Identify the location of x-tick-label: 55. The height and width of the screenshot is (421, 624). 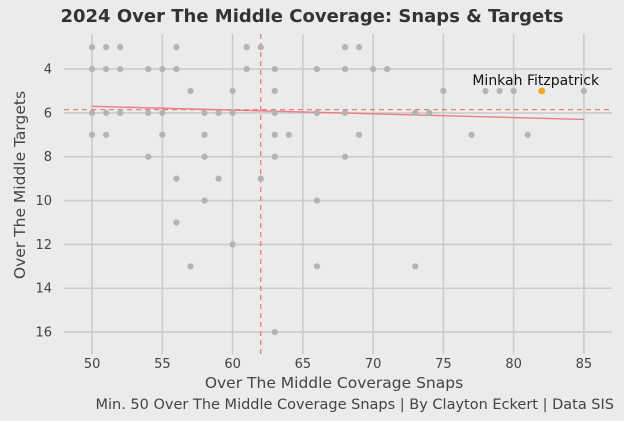
(162, 364).